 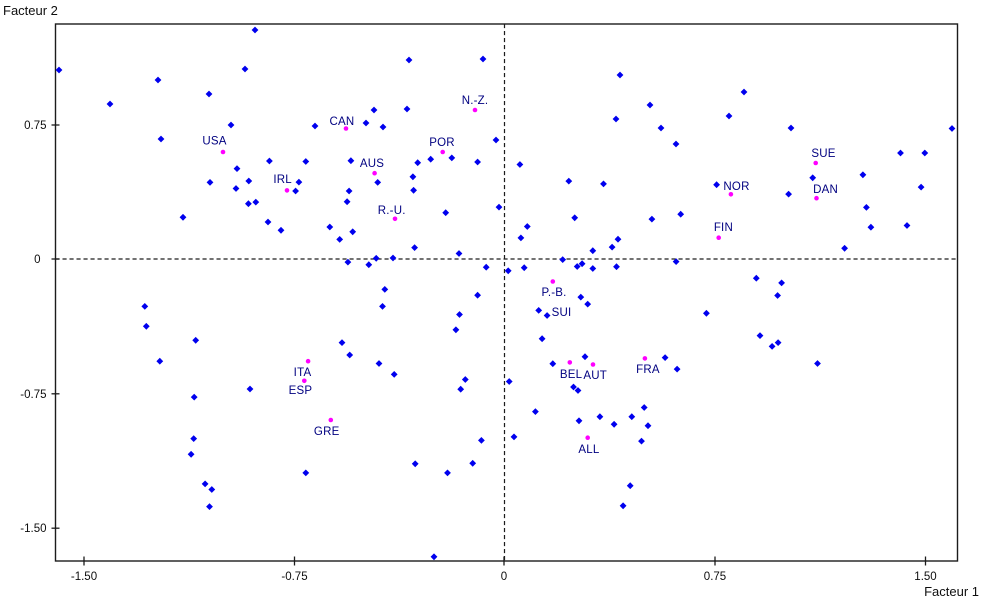 What do you see at coordinates (925, 577) in the screenshot?
I see `svg-text: 1.50` at bounding box center [925, 577].